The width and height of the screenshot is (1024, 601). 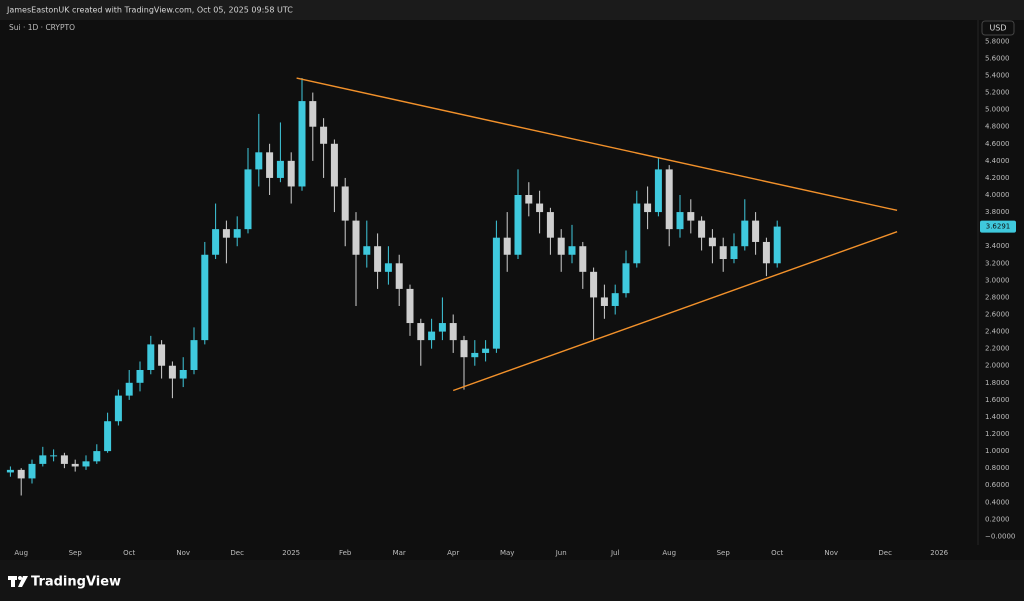 I want to click on y-tick-label: 3.8000, so click(x=997, y=212).